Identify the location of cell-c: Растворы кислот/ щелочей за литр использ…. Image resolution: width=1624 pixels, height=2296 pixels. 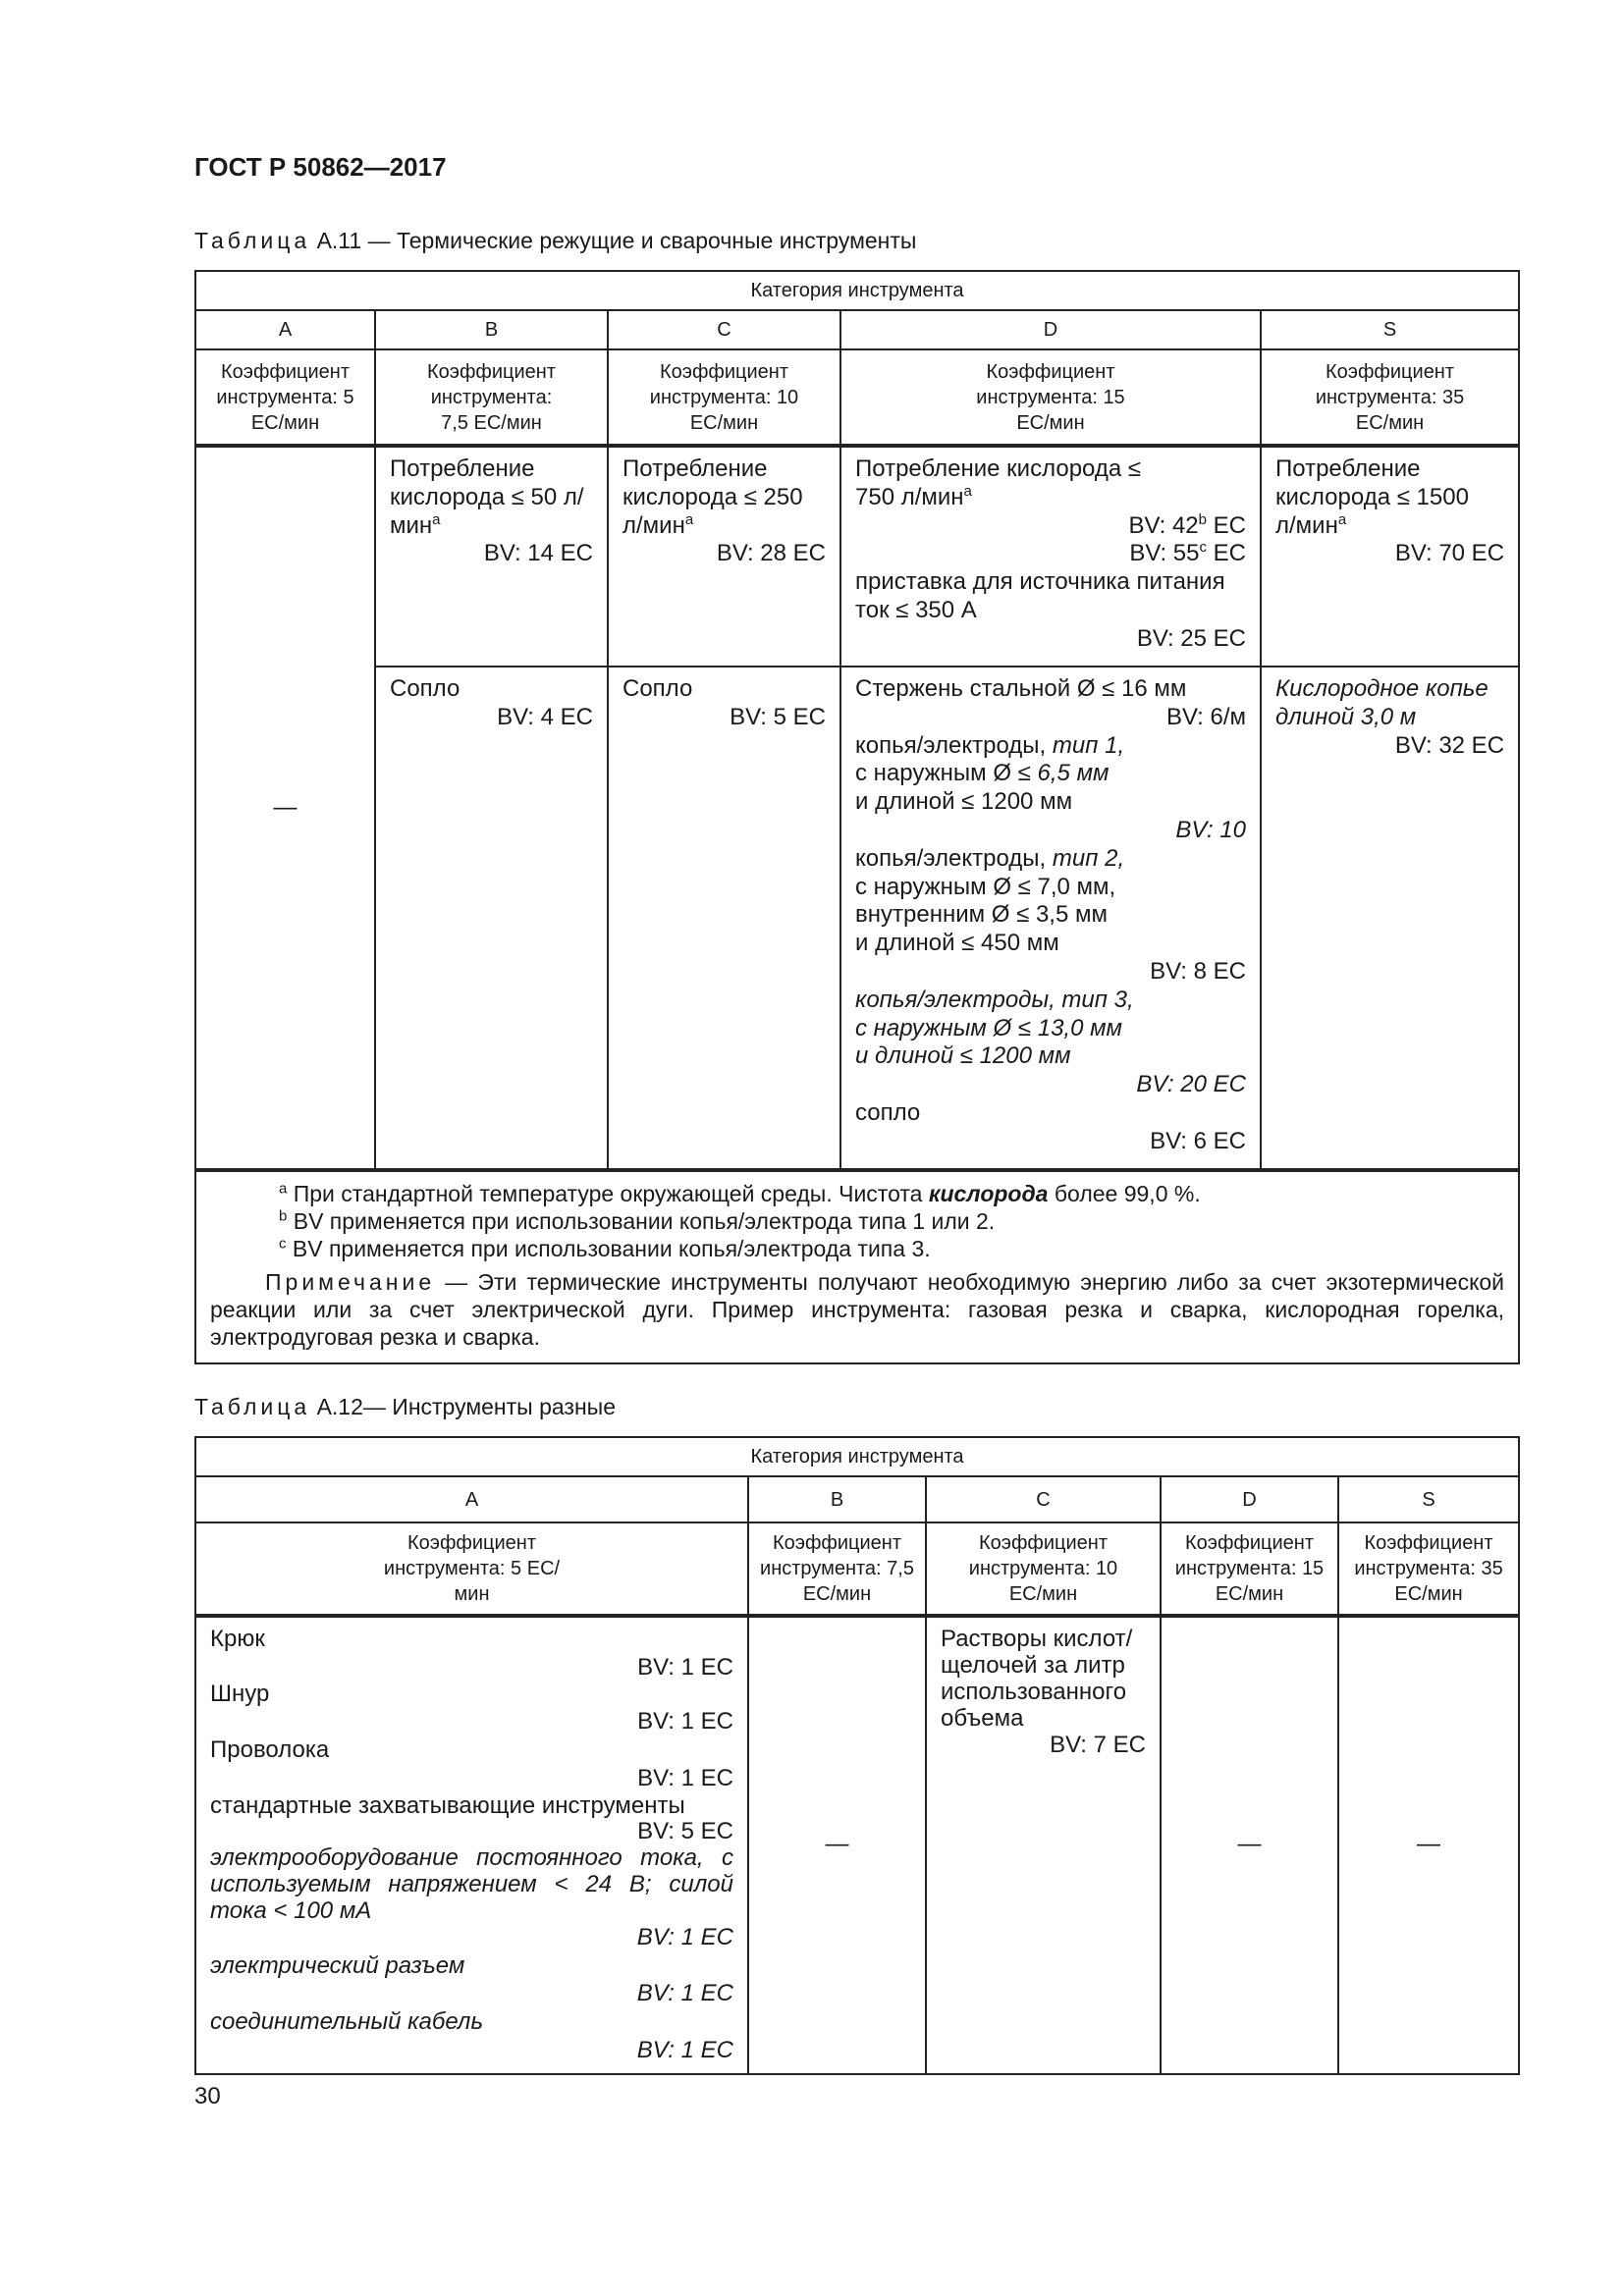
(1043, 1845).